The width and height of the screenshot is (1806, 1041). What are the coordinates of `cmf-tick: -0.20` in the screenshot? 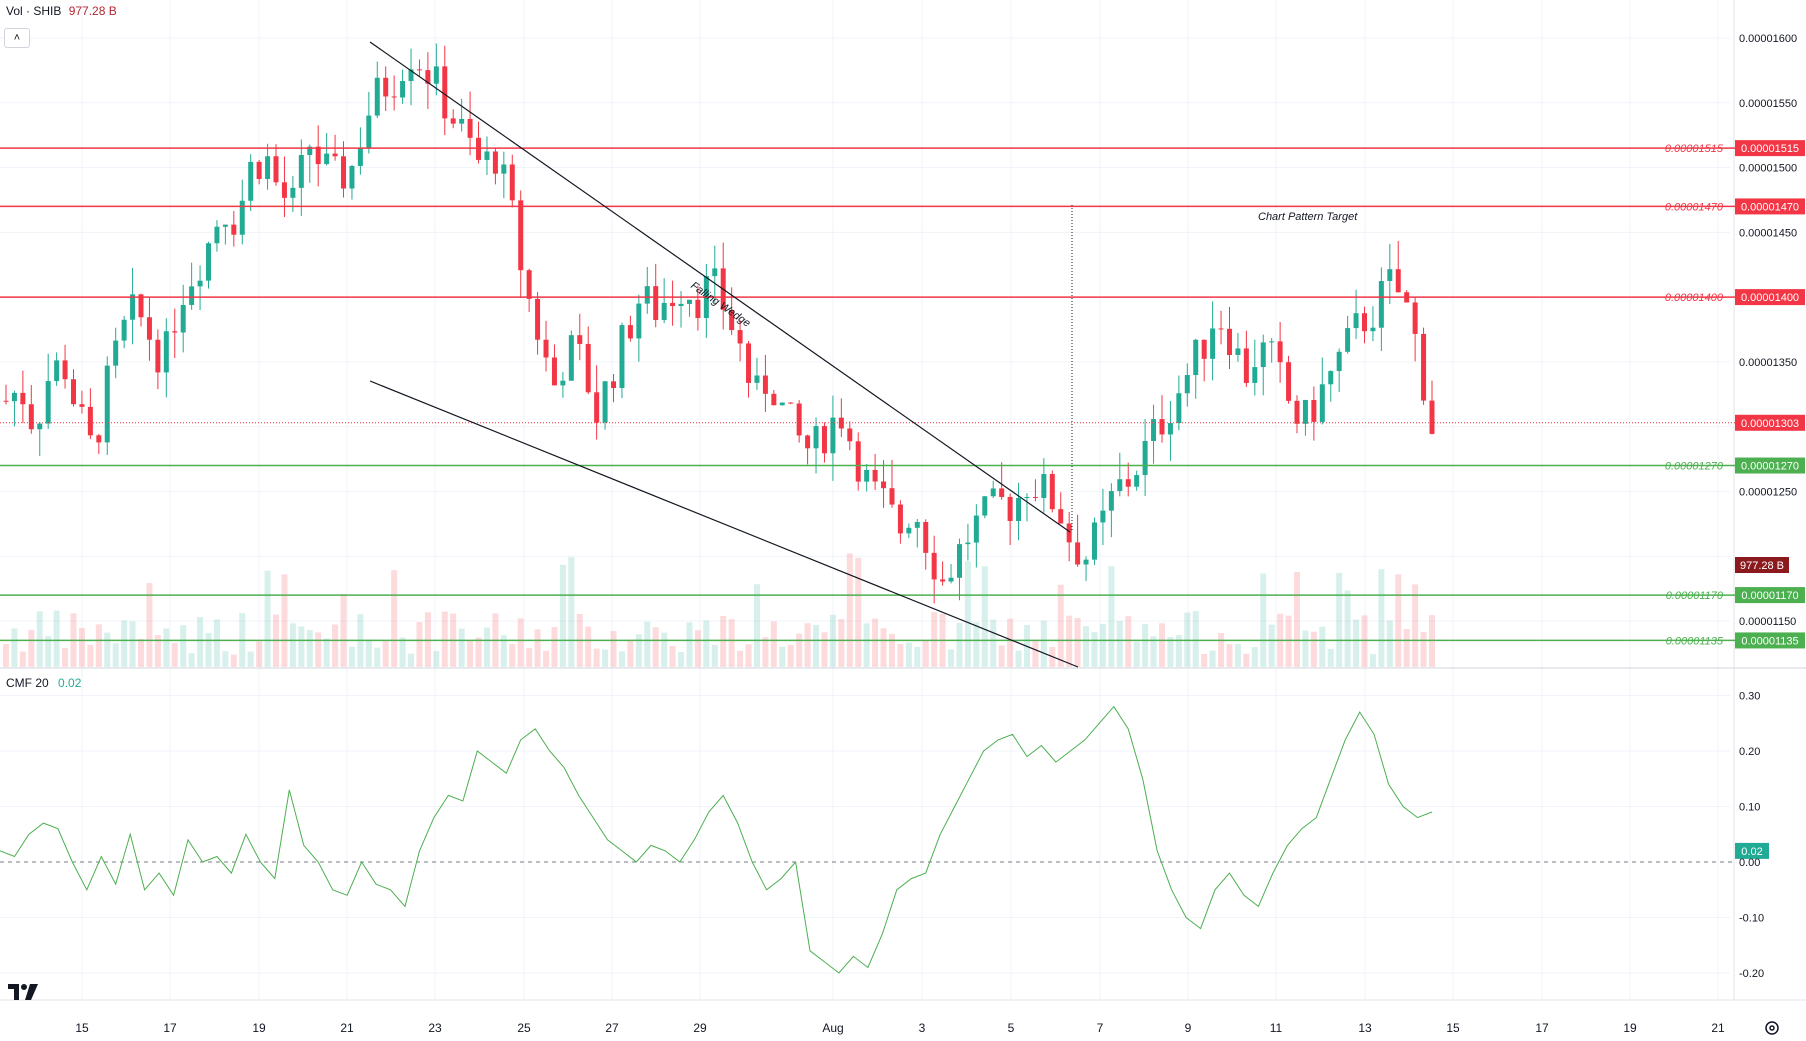 It's located at (1751, 974).